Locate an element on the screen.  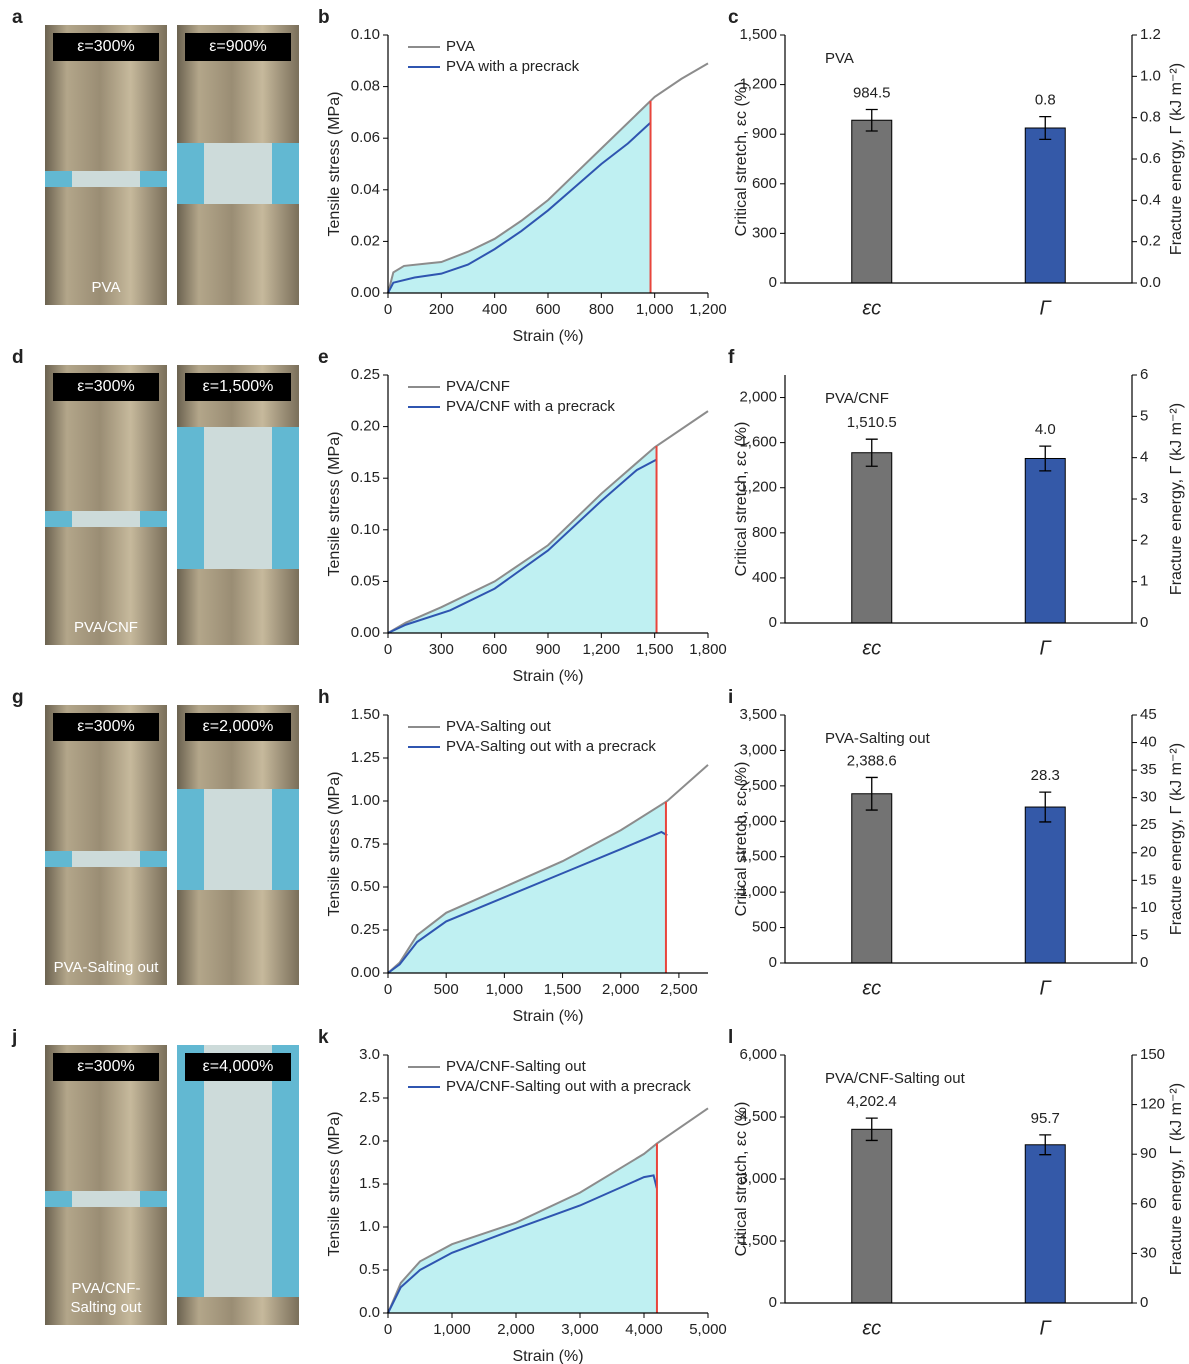
y-tick-label: 600 is located at coordinates (764, 183).